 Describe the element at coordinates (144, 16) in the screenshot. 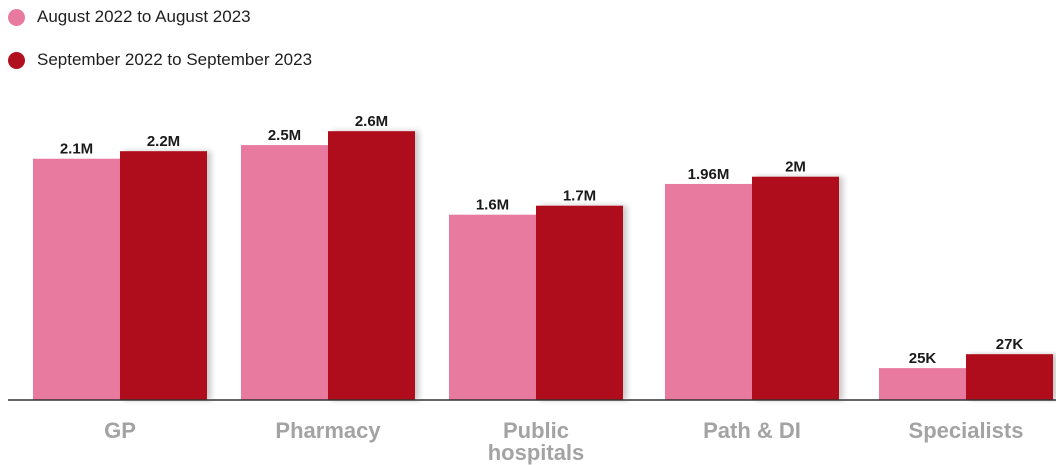

I see `legend-label-series-1: August 2022 to August 2023` at that location.